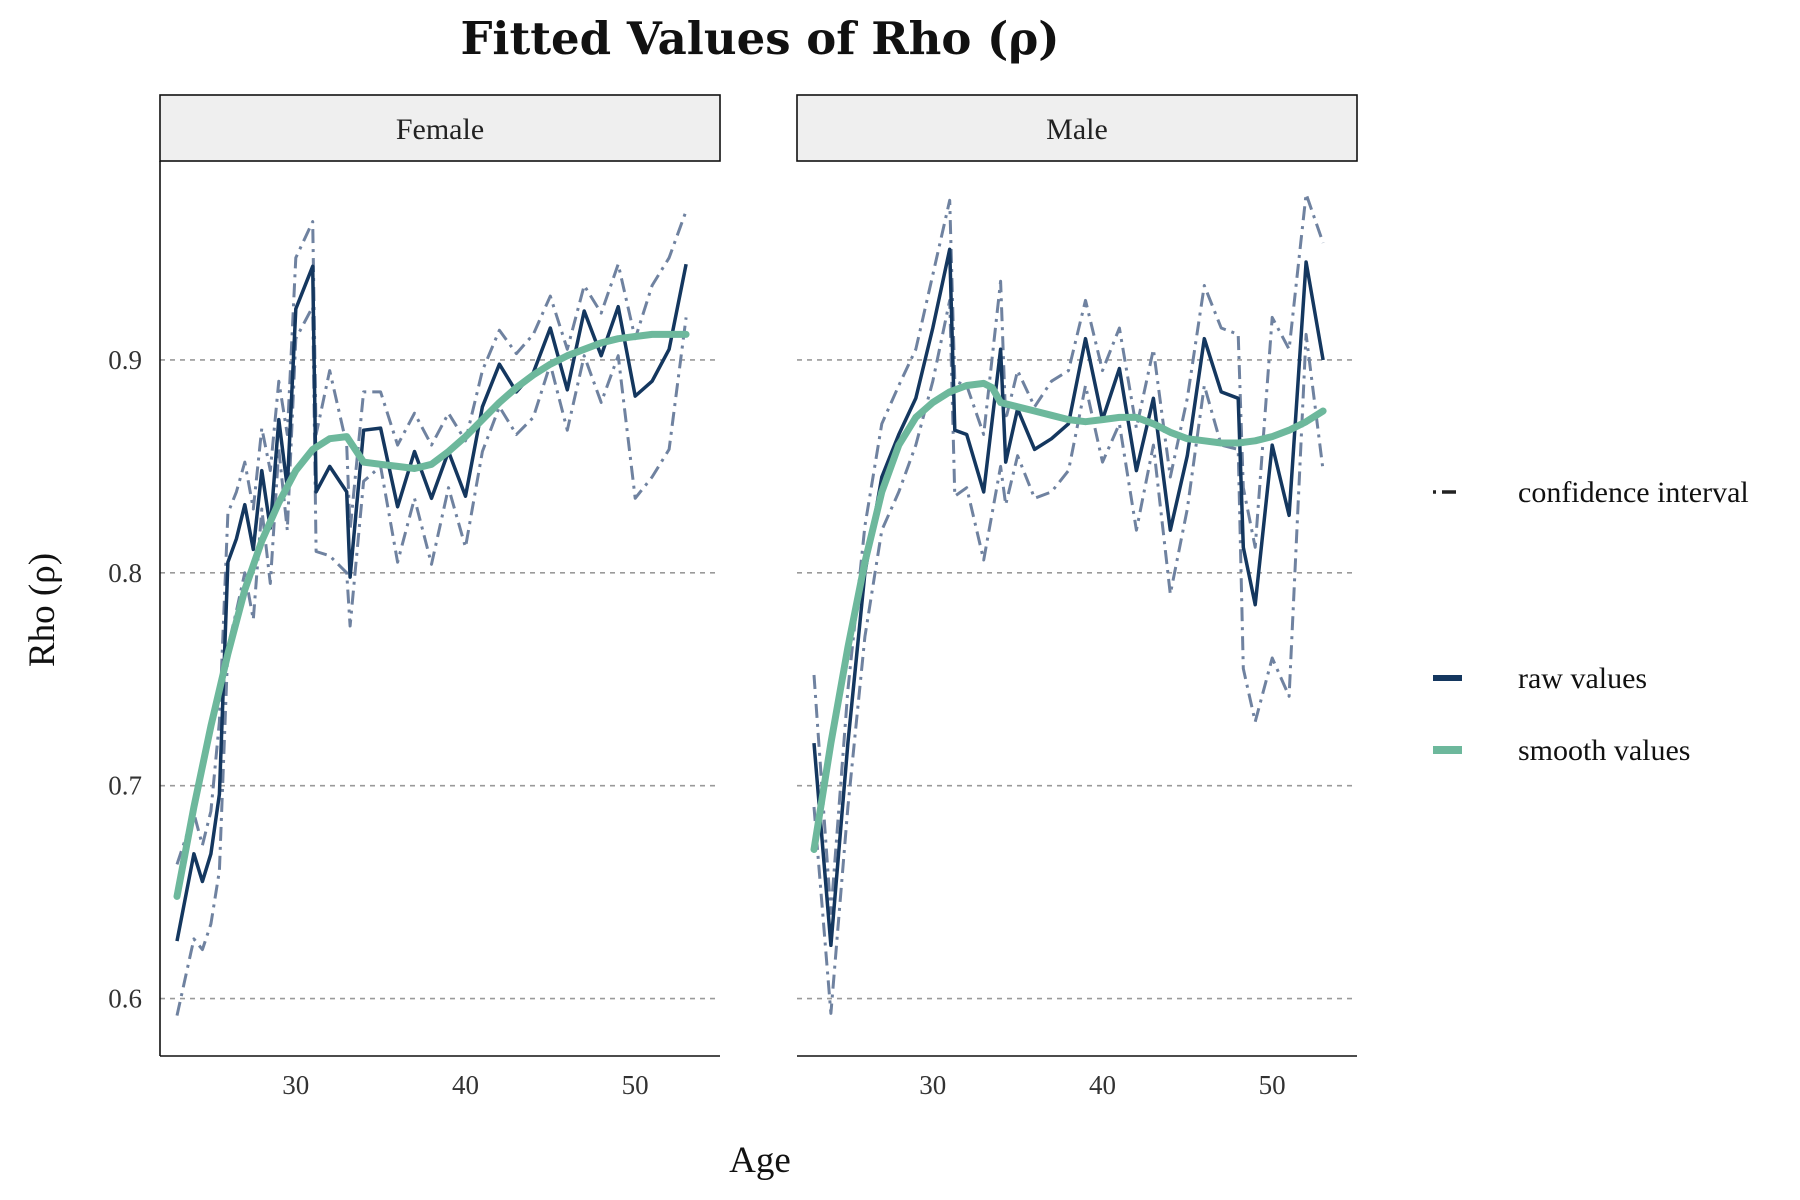  Describe the element at coordinates (125, 360) in the screenshot. I see `y-tick-label: 0.9` at that location.